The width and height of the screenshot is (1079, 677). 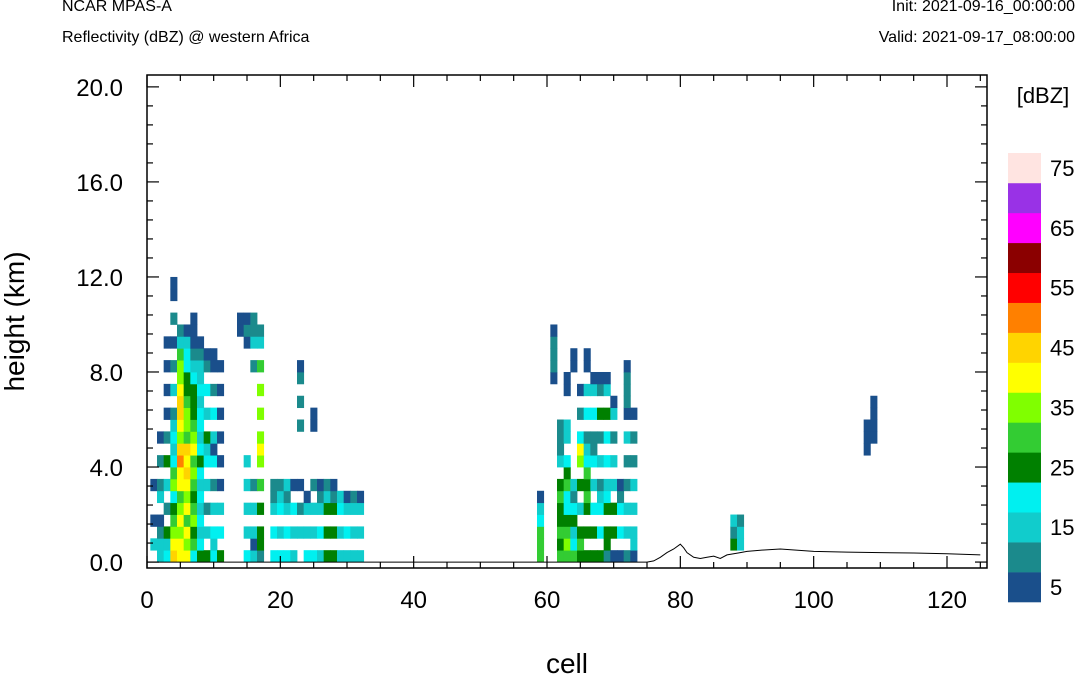 What do you see at coordinates (1043, 95) in the screenshot?
I see `colorbar-unit-label: [dBZ]` at bounding box center [1043, 95].